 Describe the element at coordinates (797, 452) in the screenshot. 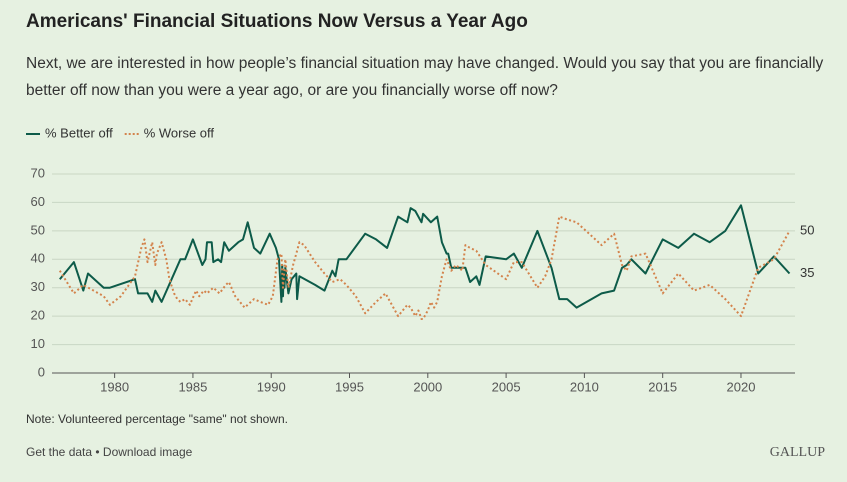

I see `brand-logo: GALLUP` at that location.